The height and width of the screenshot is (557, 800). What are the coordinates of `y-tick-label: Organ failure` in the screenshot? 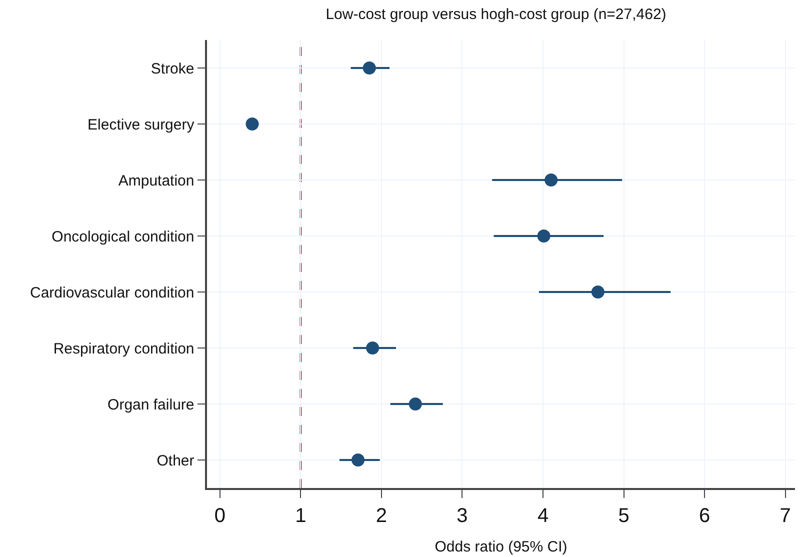 It's located at (151, 405).